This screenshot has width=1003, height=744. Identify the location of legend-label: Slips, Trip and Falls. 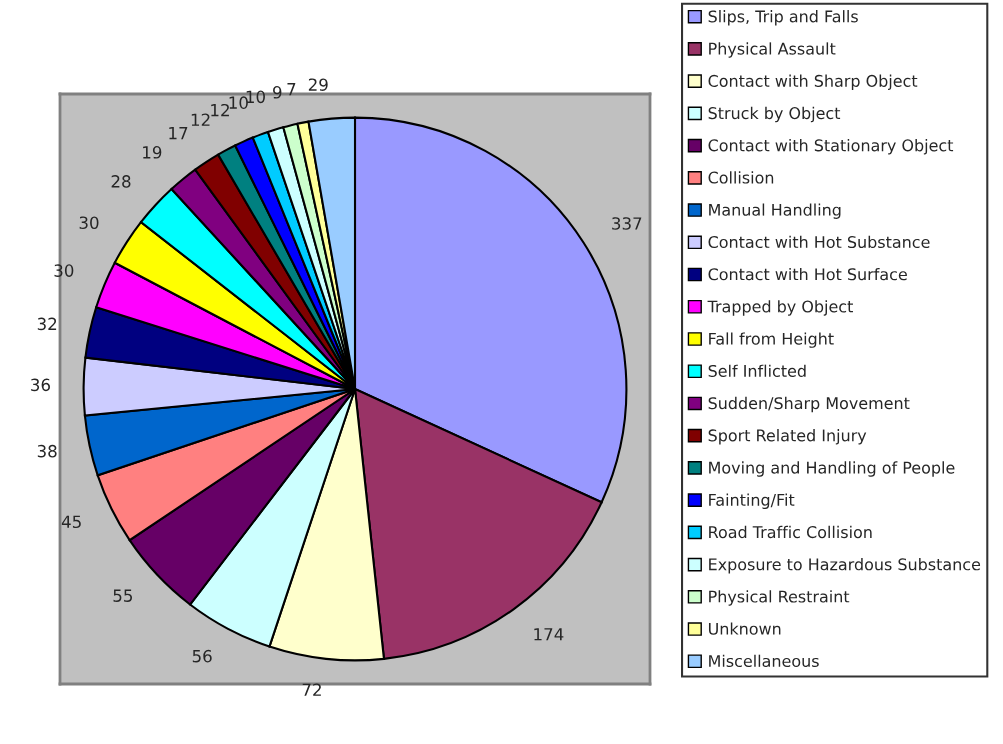
(783, 18).